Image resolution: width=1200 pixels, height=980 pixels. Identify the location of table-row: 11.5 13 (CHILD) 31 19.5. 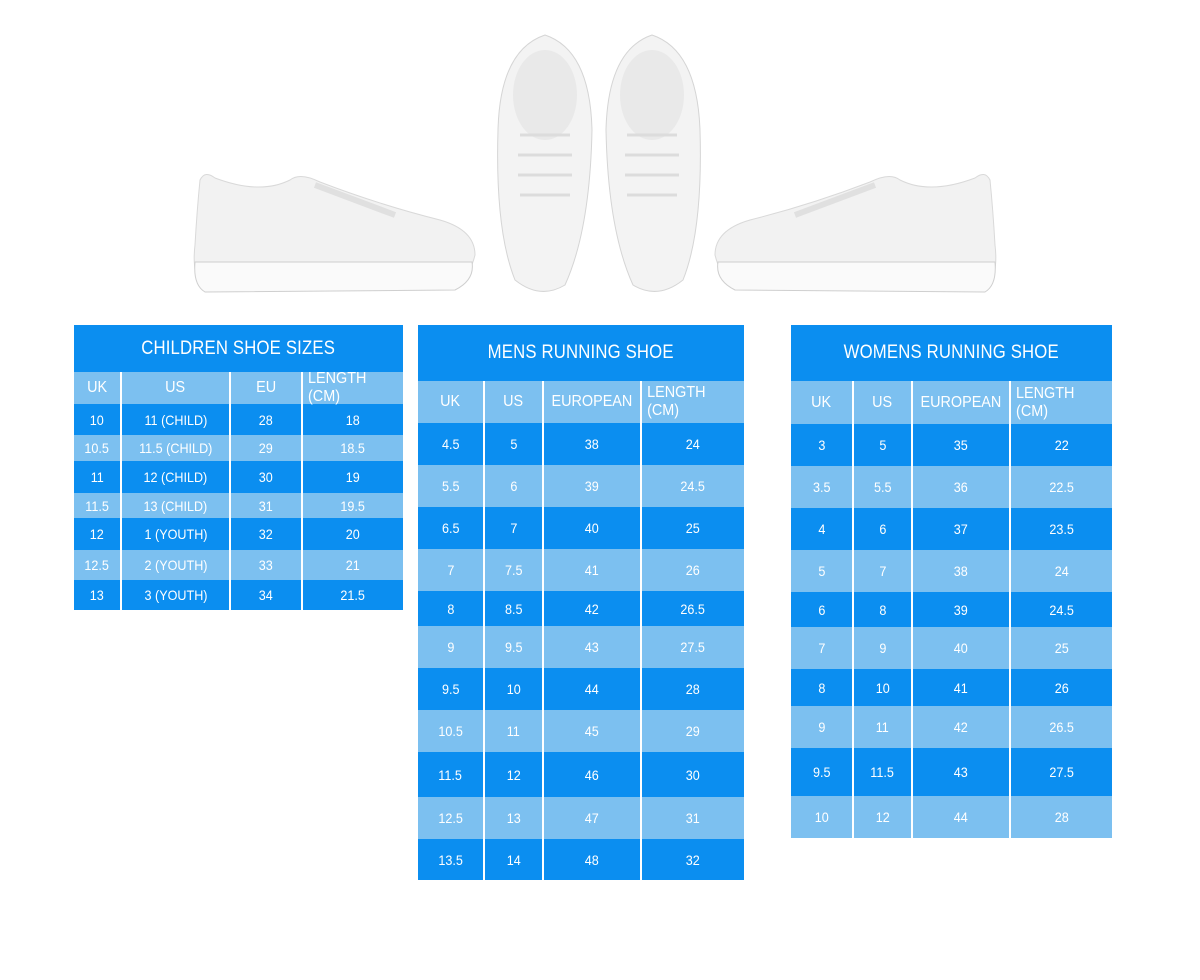
(238, 505).